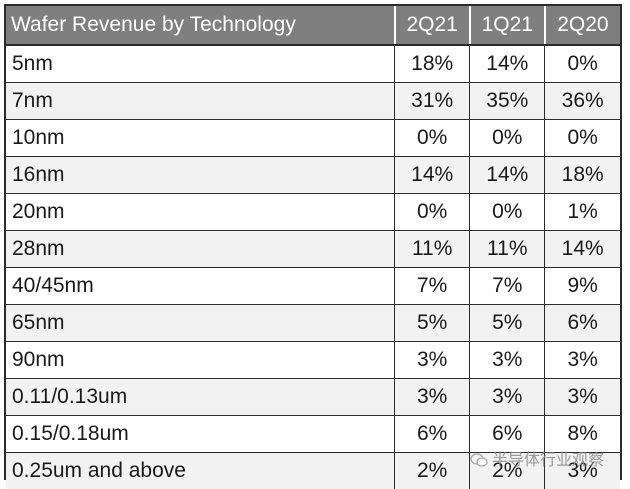  I want to click on cell-value: 31%, so click(432, 101).